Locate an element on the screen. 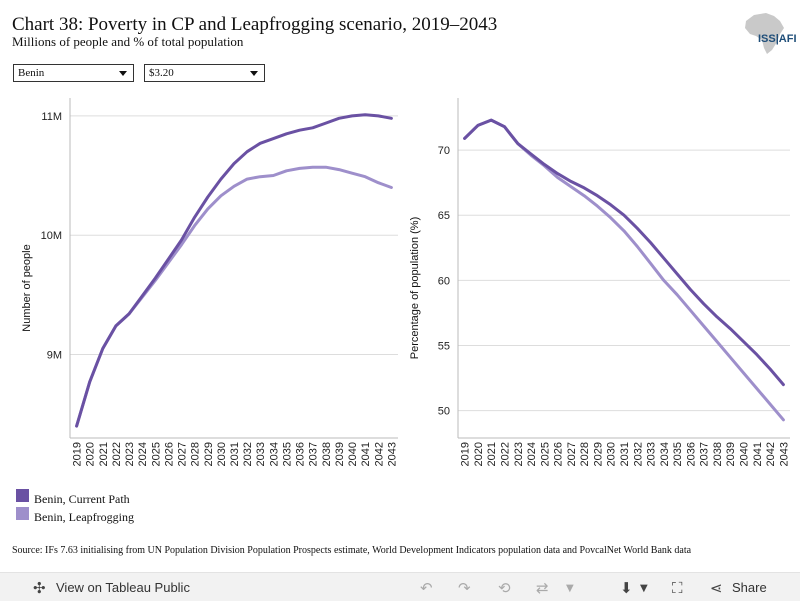 This screenshot has height=601, width=800. view-on-tableau-link: View on Tableau Public is located at coordinates (123, 587).